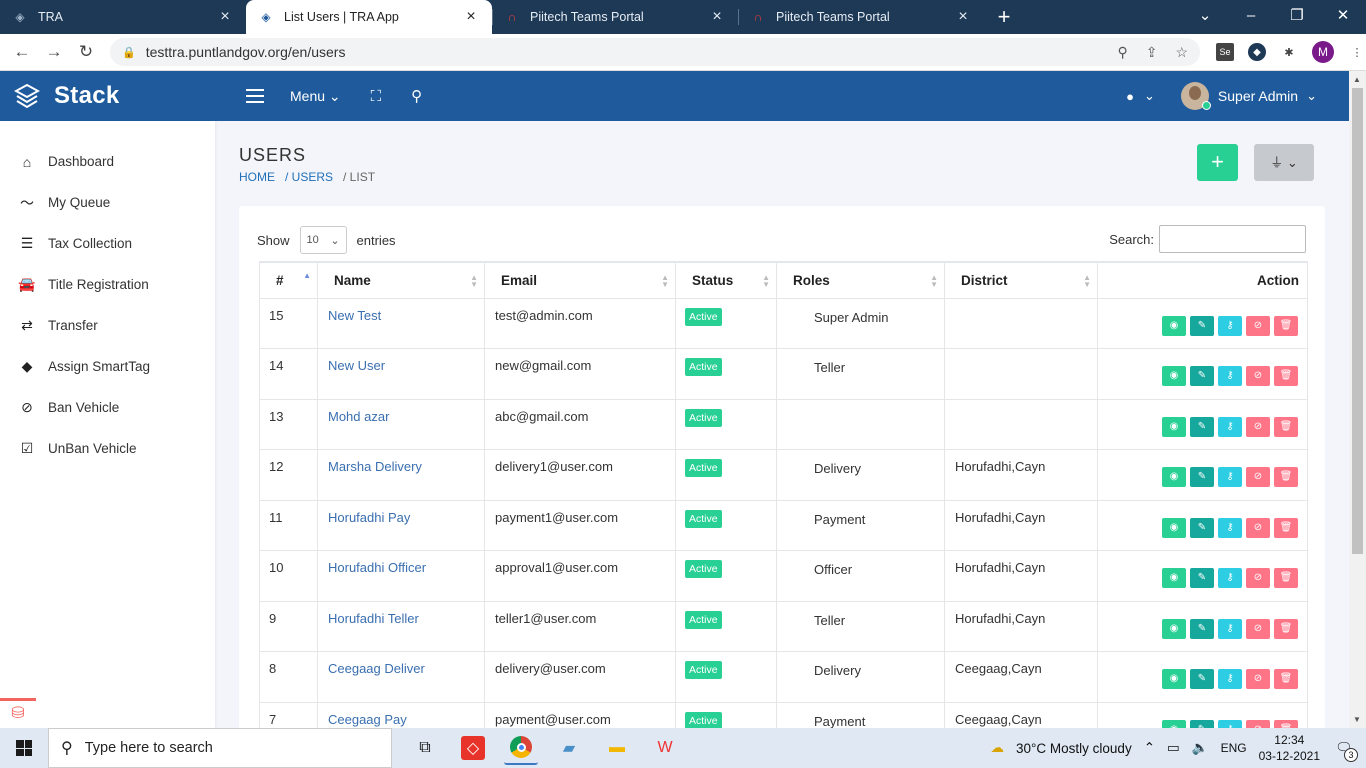 This screenshot has width=1366, height=768. What do you see at coordinates (107, 243) in the screenshot?
I see `sidebar-item-tax-collection: ☰ Tax Collection` at bounding box center [107, 243].